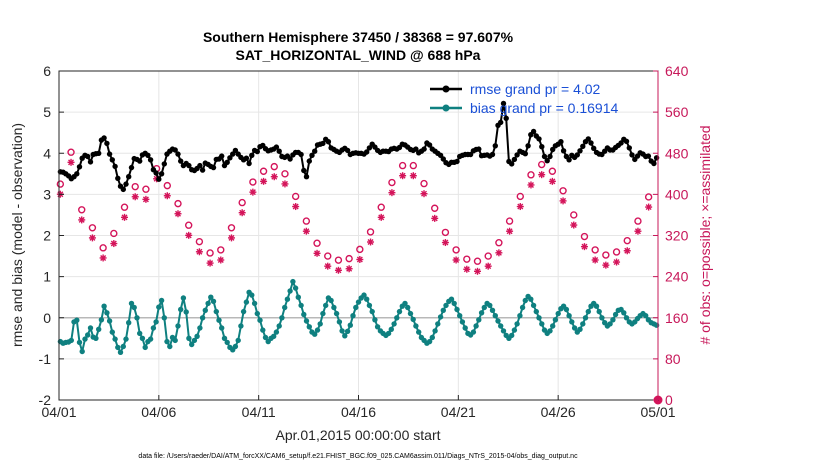 The height and width of the screenshot is (470, 830). Describe the element at coordinates (259, 412) in the screenshot. I see `x-tick-label: 04/11` at that location.